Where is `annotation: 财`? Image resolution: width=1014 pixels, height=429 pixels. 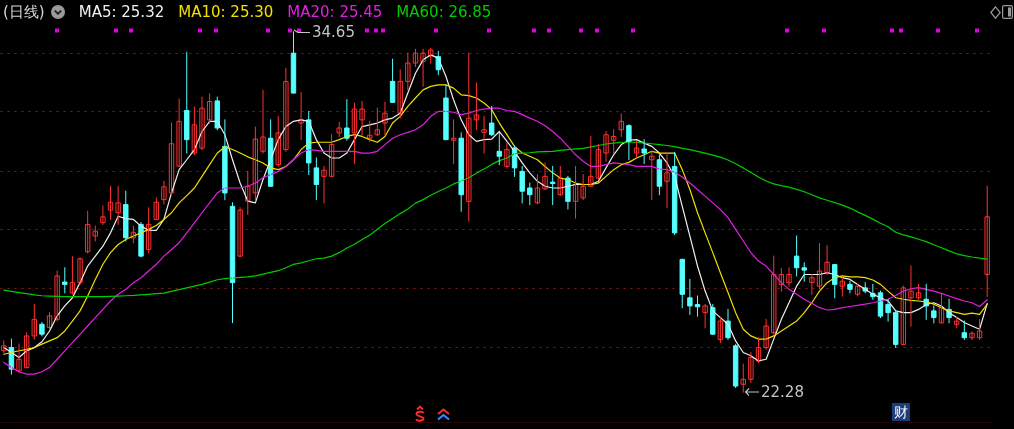 annotation: 财 is located at coordinates (901, 412).